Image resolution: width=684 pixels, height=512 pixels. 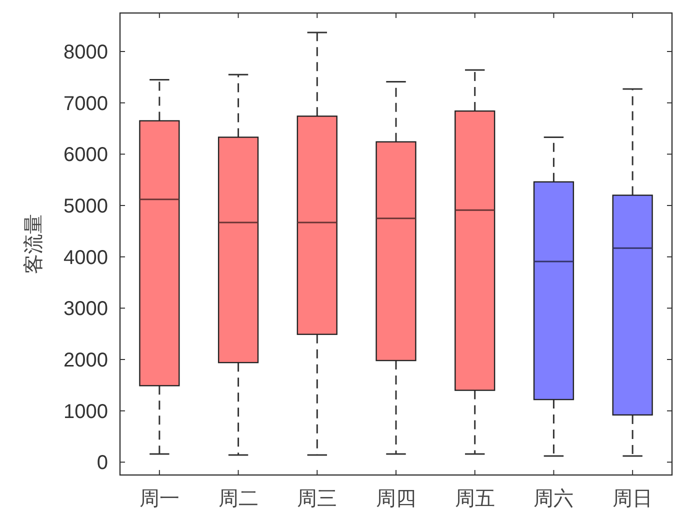 I want to click on x-tick-label: 周一, so click(x=159, y=498).